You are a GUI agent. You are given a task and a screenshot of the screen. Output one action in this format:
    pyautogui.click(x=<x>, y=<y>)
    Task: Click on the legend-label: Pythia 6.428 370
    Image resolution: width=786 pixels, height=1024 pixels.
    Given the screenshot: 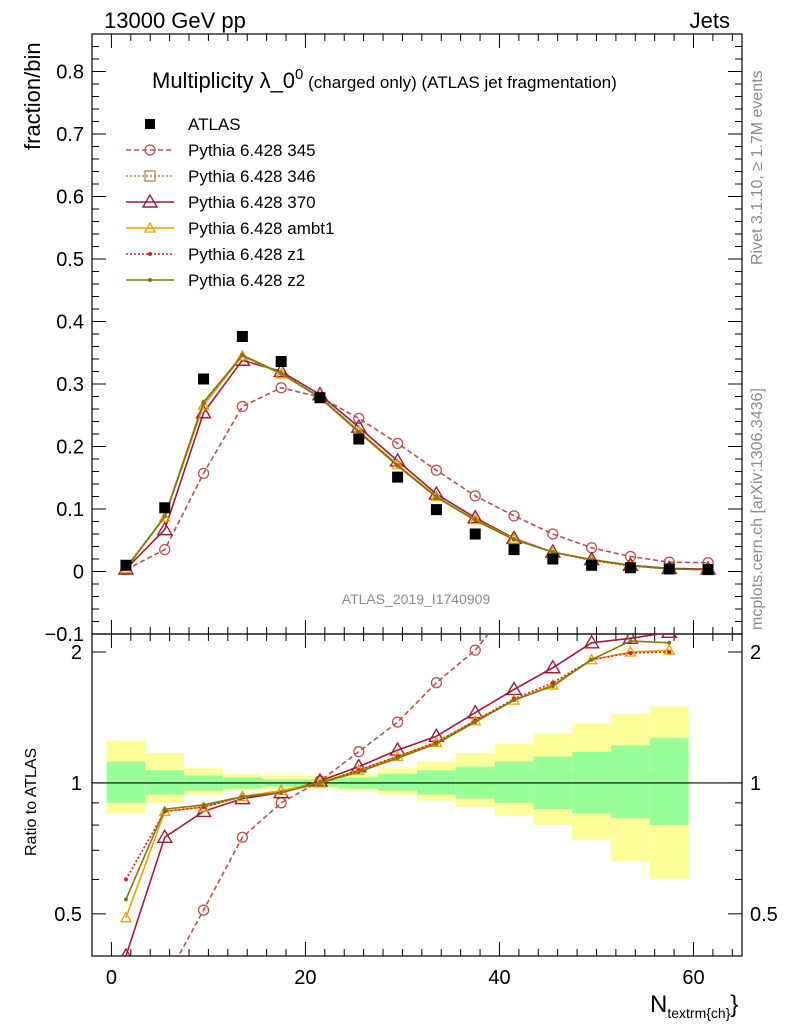 What is the action you would take?
    pyautogui.click(x=252, y=202)
    